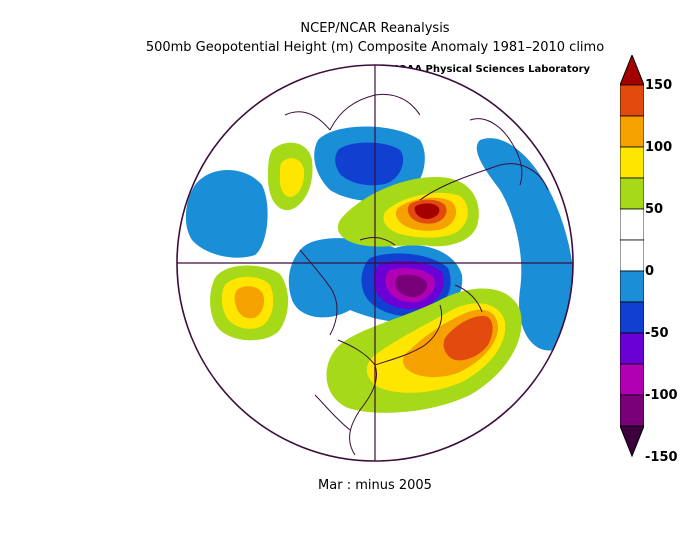  I want to click on colorbar-label: 0, so click(650, 271).